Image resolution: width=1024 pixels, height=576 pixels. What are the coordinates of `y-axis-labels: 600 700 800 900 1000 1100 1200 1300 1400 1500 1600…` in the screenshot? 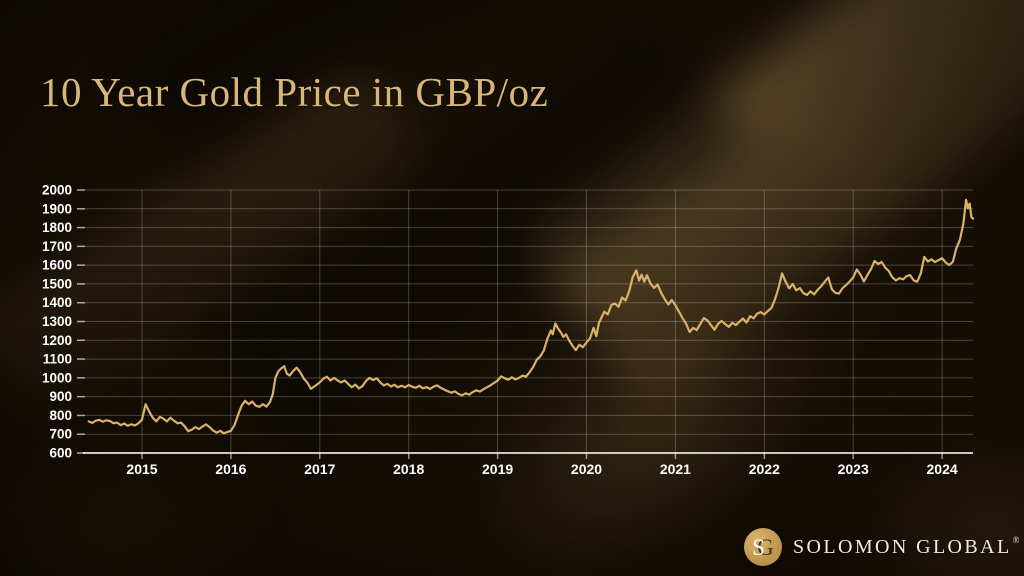 It's located at (57, 322).